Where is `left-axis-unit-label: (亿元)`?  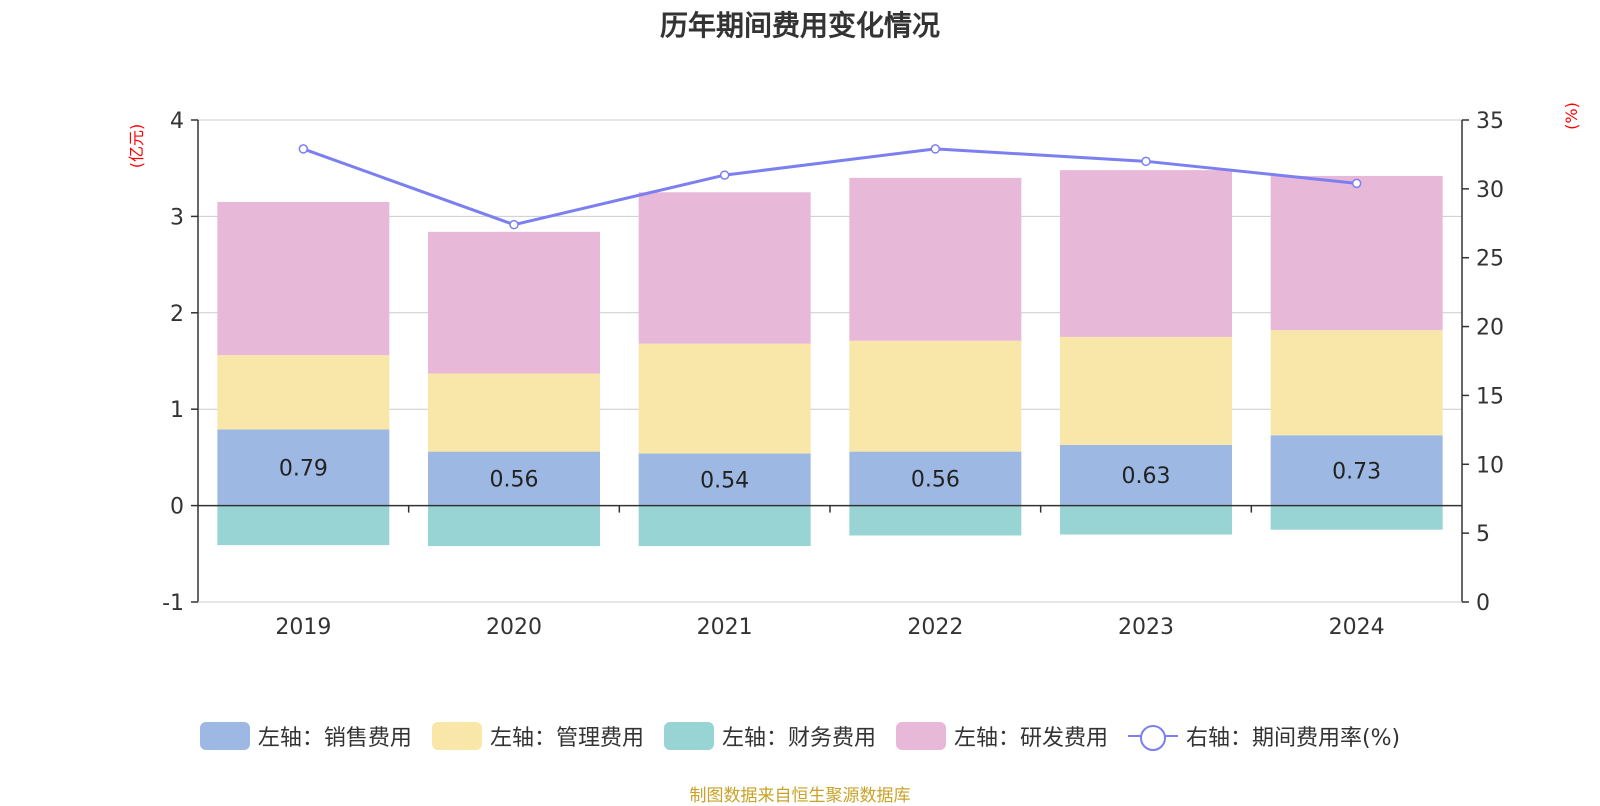 left-axis-unit-label: (亿元) is located at coordinates (136, 146).